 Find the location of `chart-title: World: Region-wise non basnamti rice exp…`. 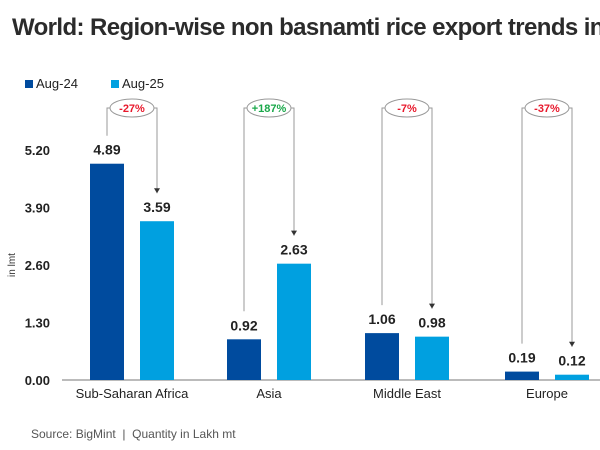

chart-title: World: Region-wise non basnamti rice exp… is located at coordinates (306, 27).